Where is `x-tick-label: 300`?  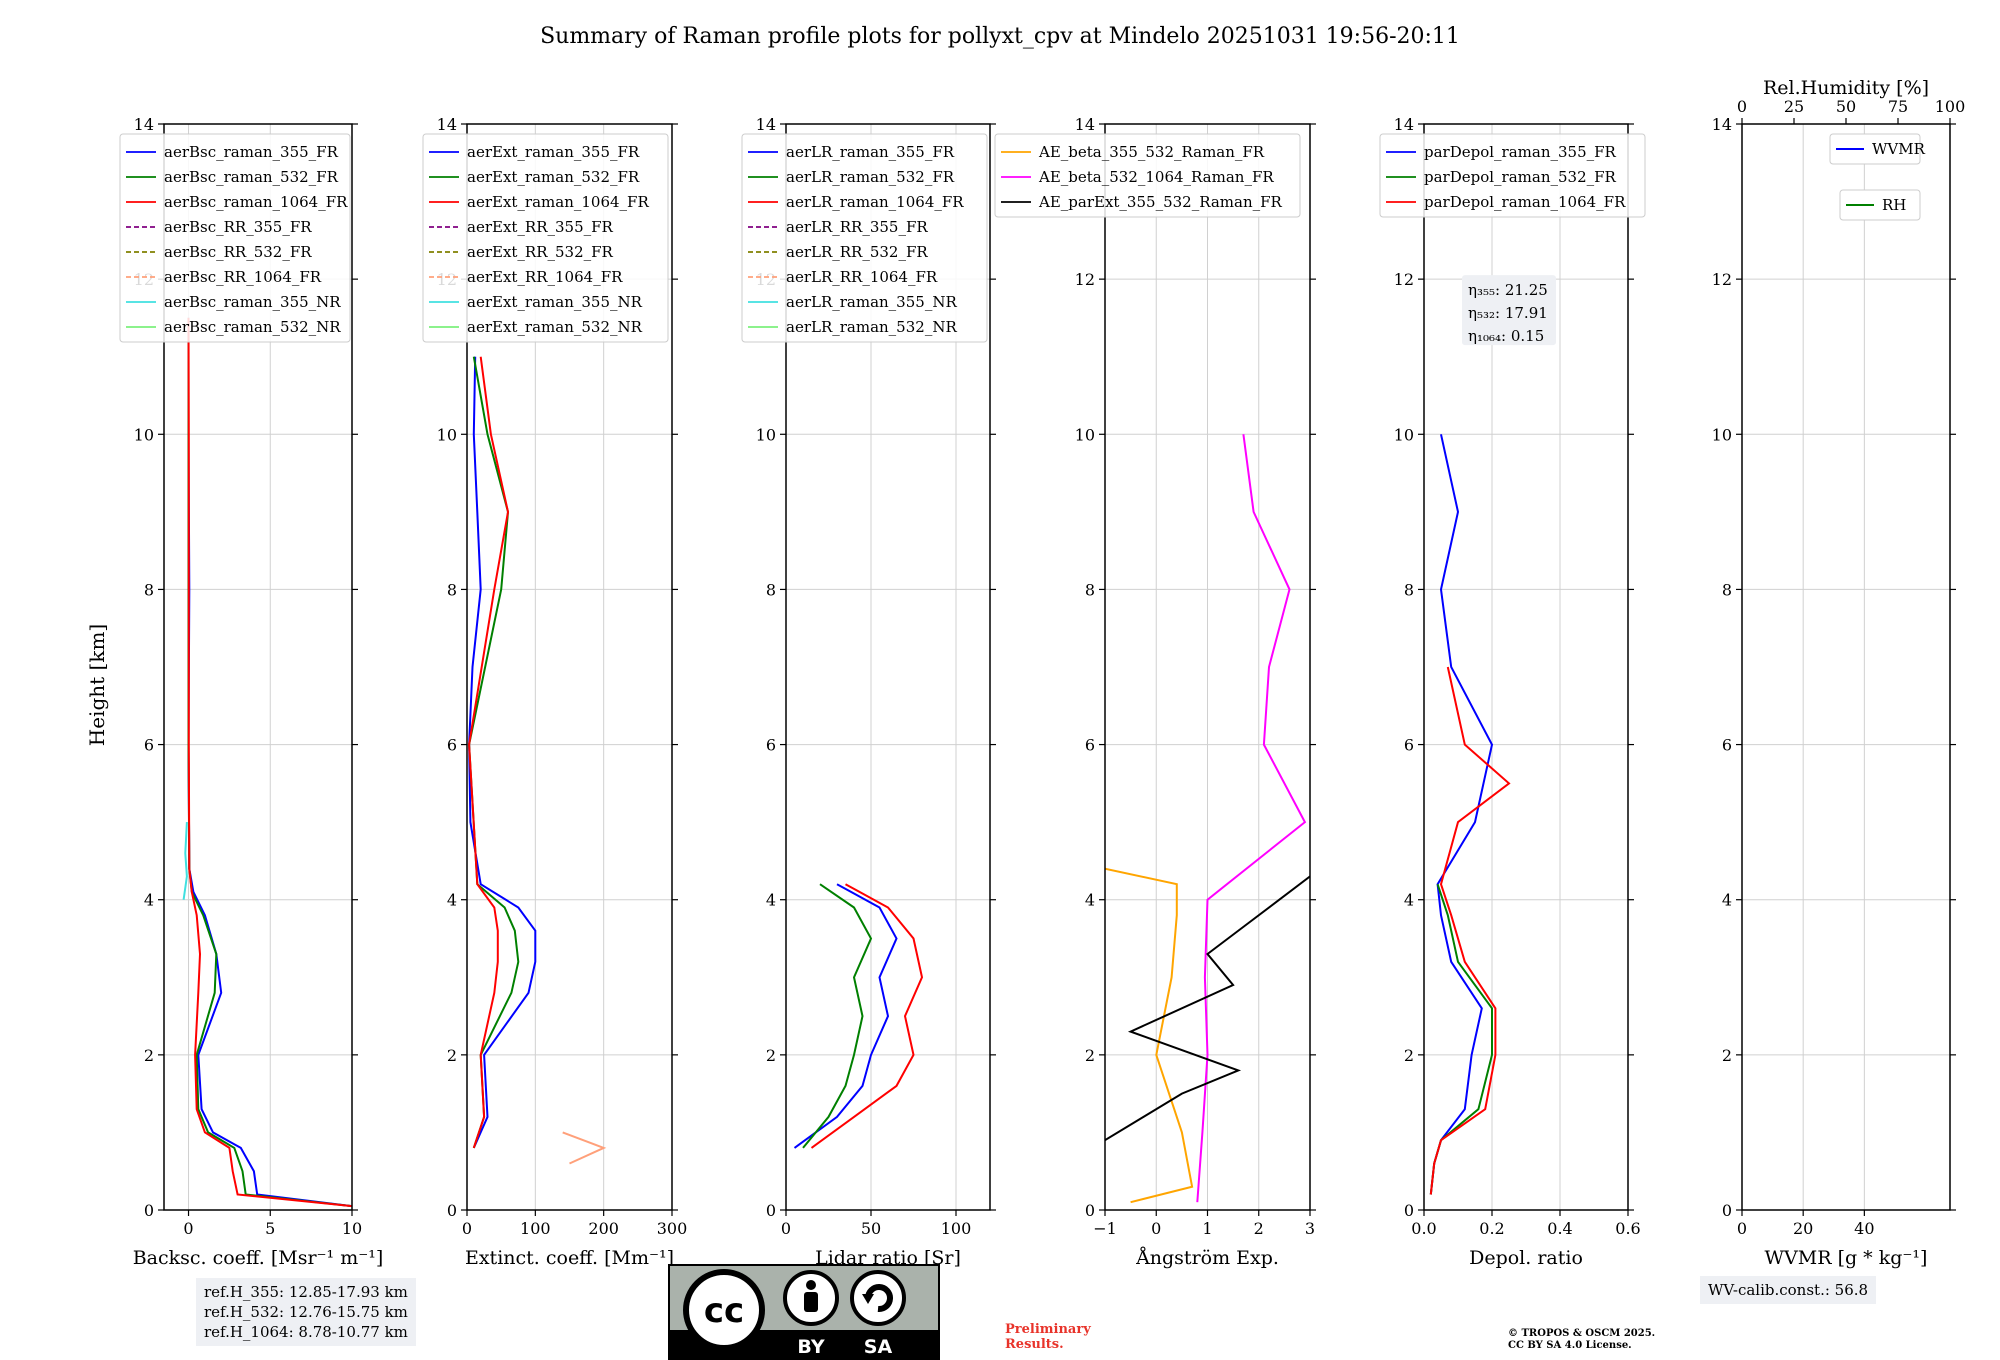 x-tick-label: 300 is located at coordinates (672, 1228).